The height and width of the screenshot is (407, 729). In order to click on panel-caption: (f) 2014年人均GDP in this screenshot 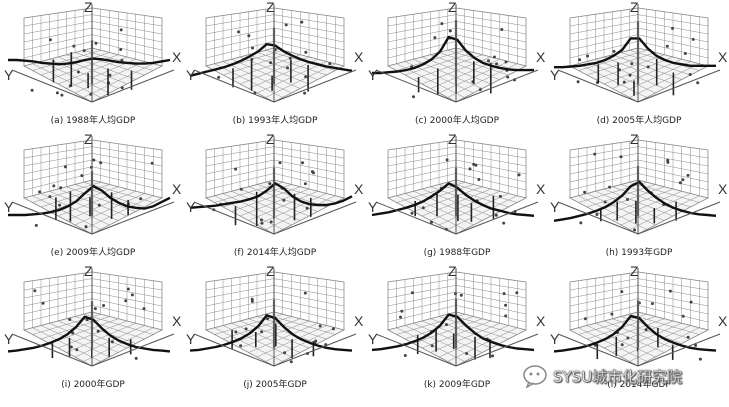, I will do `click(275, 253)`.